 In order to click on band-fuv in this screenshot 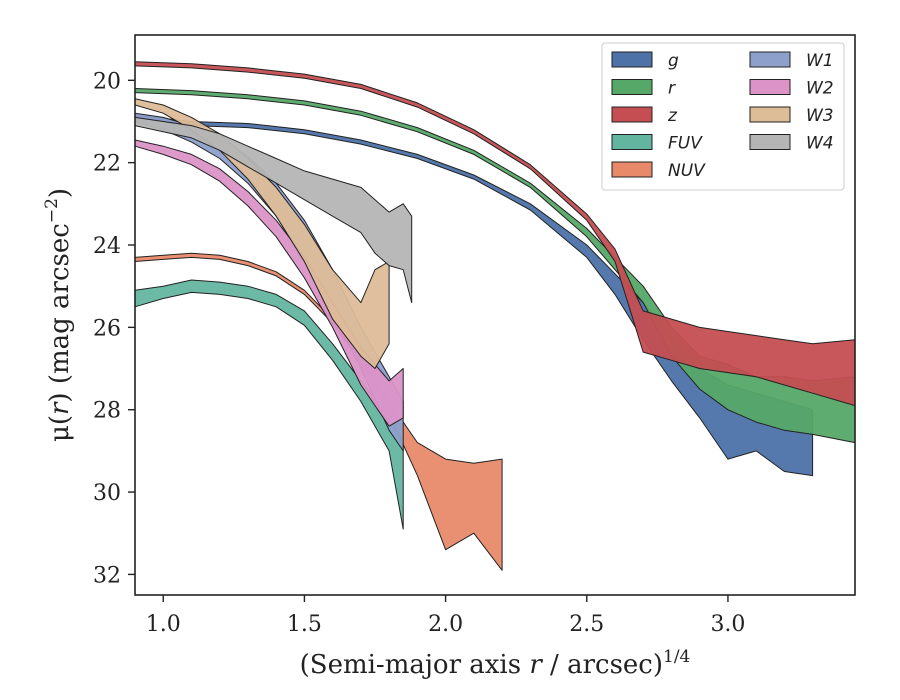, I will do `click(269, 404)`.